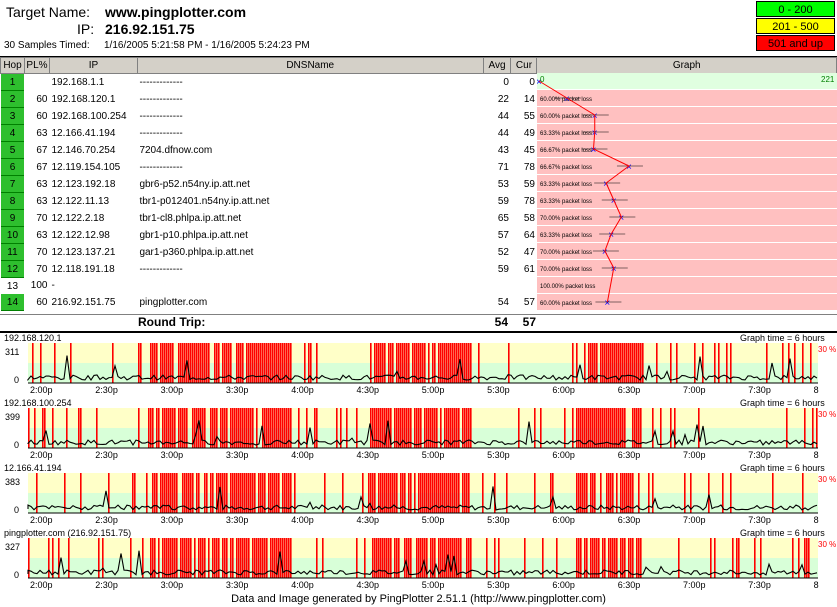  I want to click on hop-cur: 58, so click(529, 218).